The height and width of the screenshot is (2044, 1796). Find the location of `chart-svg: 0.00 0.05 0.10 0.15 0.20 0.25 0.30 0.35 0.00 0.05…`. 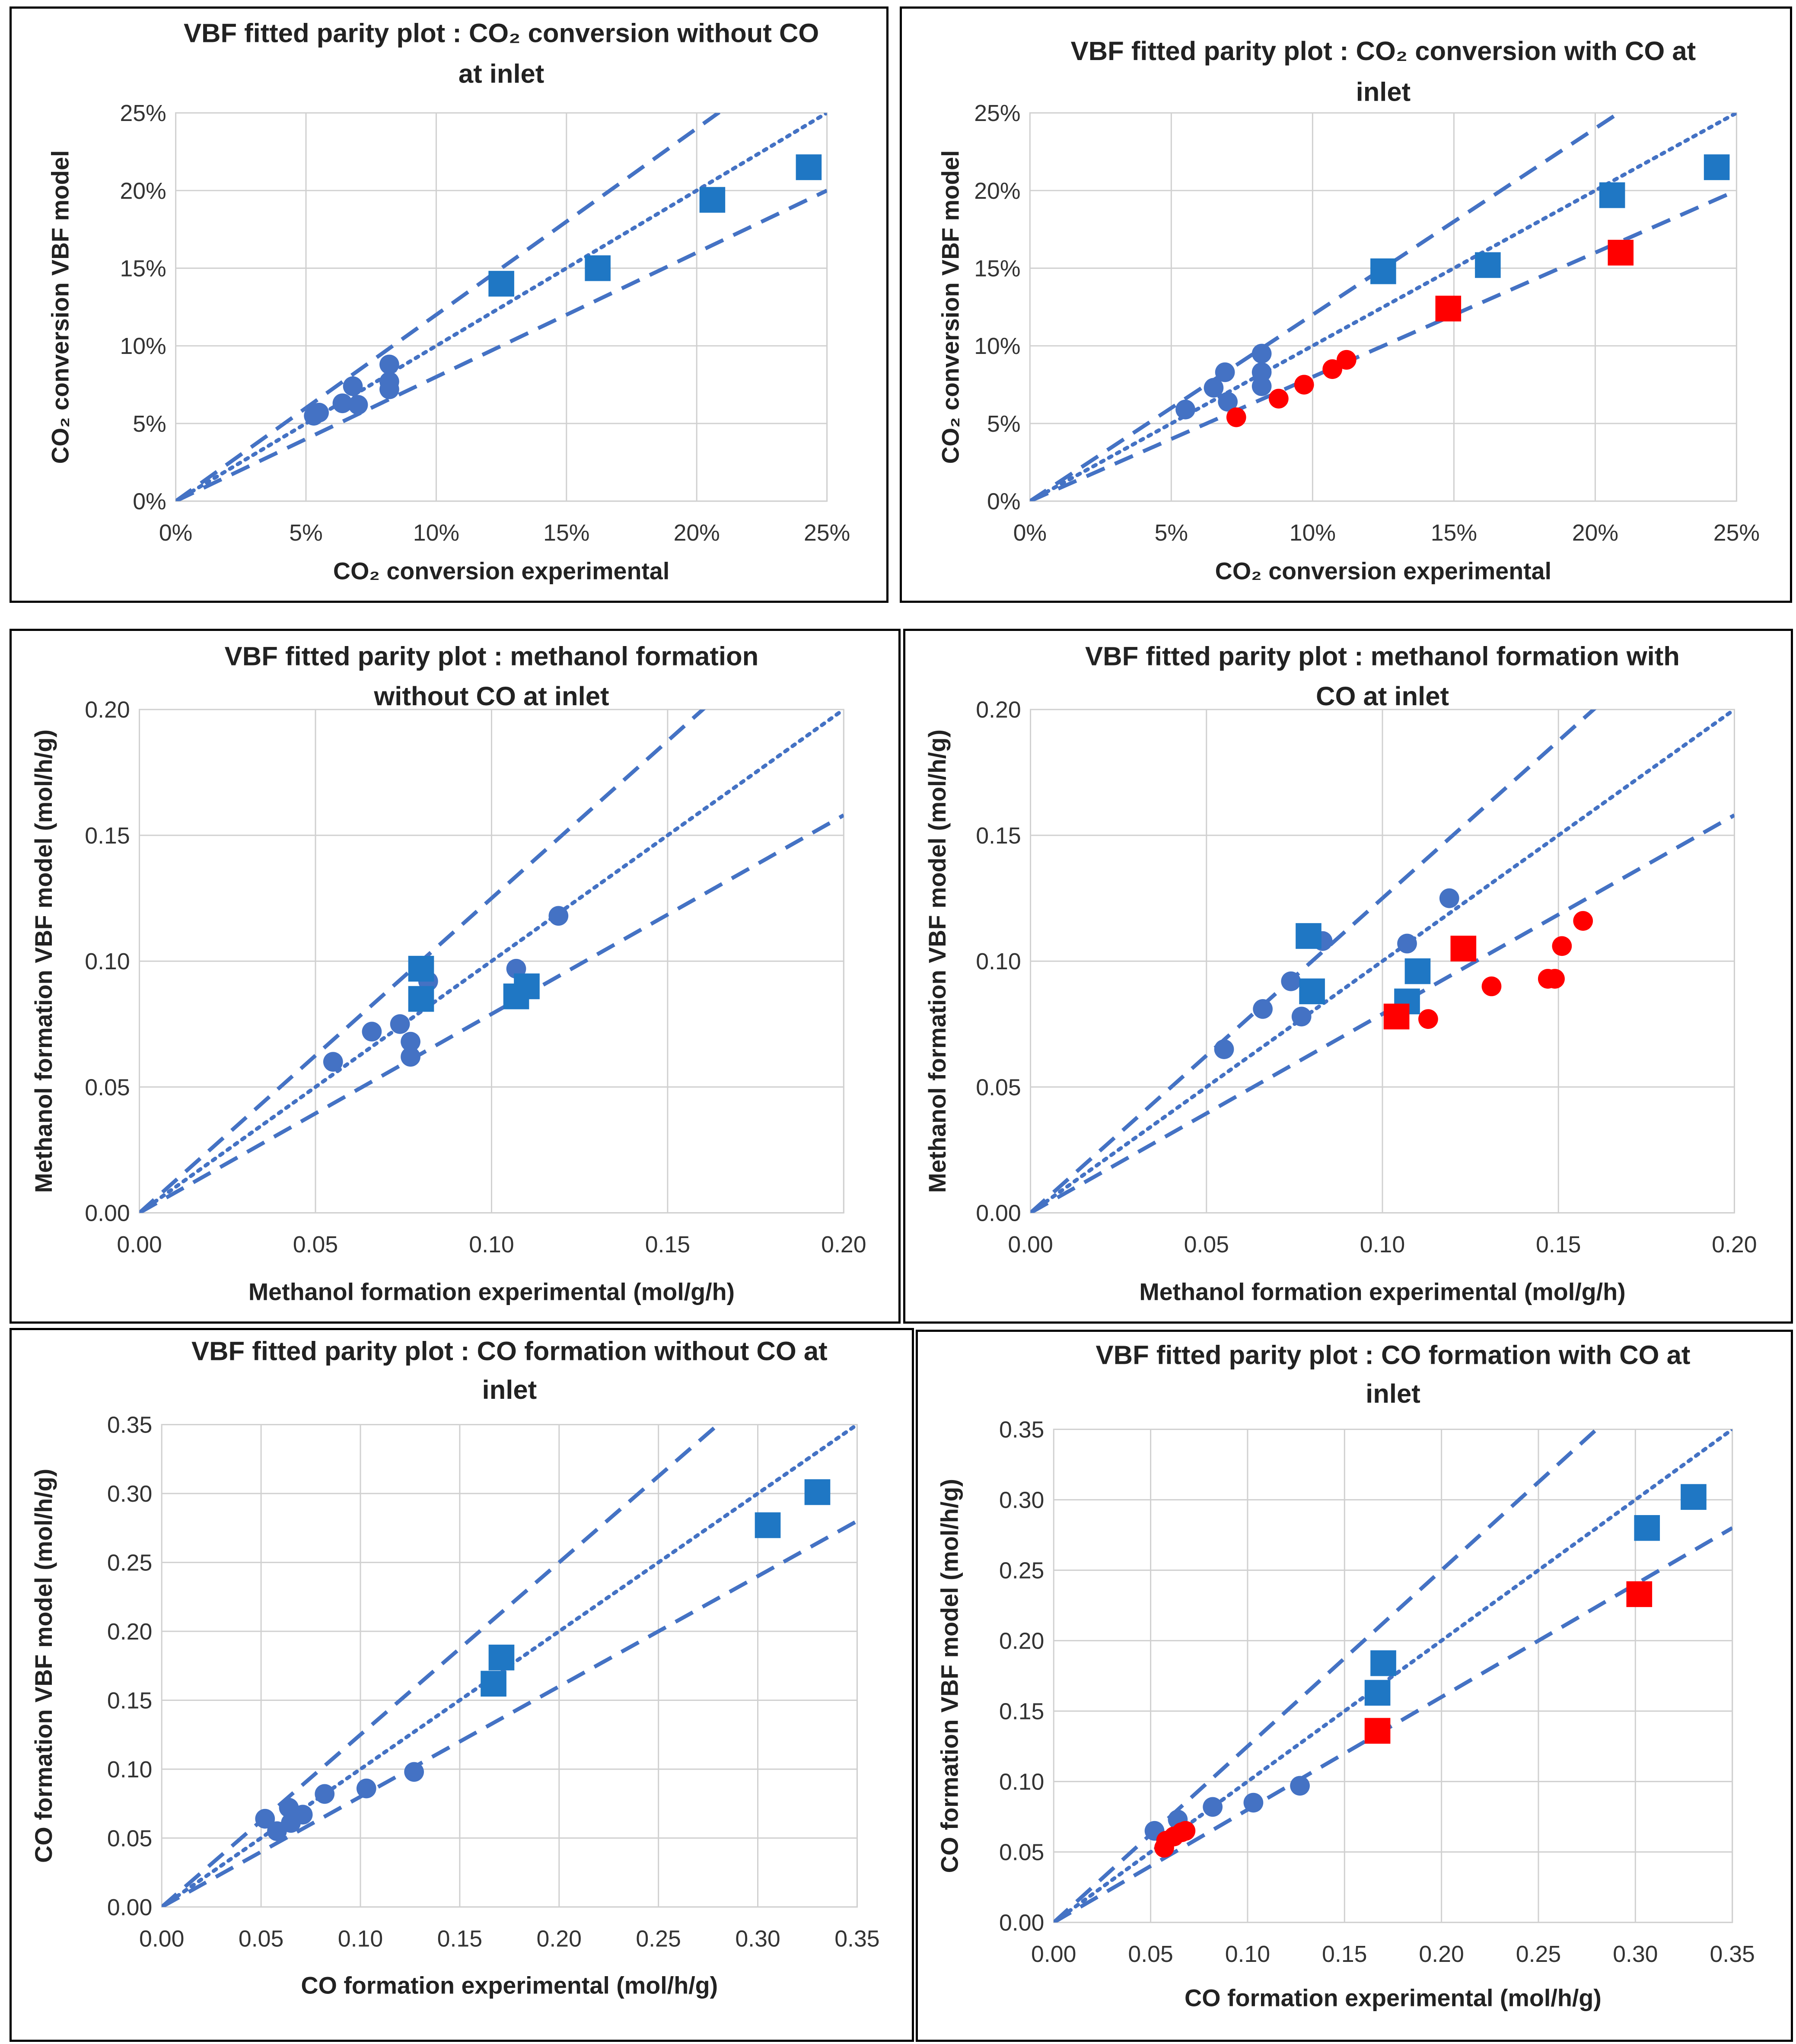

chart-svg: 0.00 0.05 0.10 0.15 0.20 0.25 0.30 0.35 0.00 0.05… is located at coordinates (1346, 1676).